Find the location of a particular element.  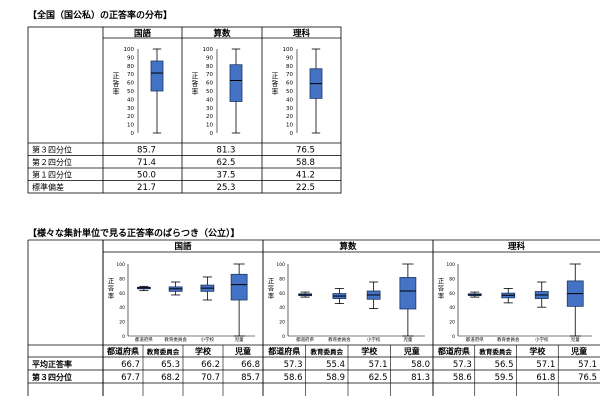

row-value: 25.3 is located at coordinates (226, 188).